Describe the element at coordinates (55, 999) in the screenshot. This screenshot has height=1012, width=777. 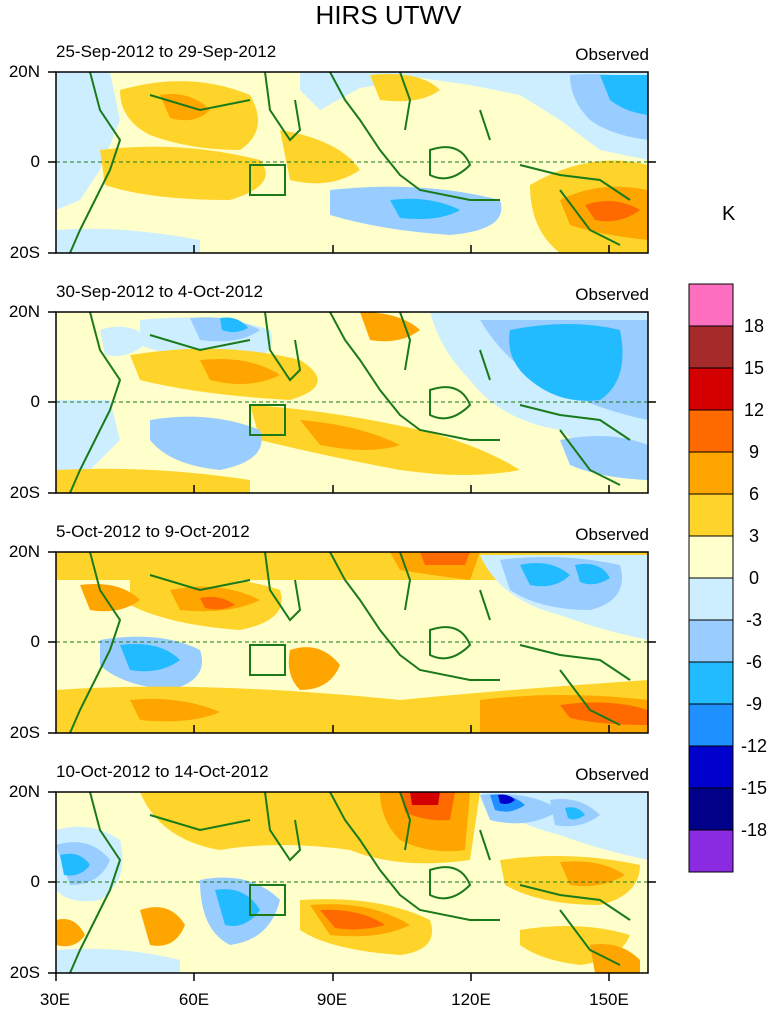
I see `lon-label-30e: 30E` at that location.